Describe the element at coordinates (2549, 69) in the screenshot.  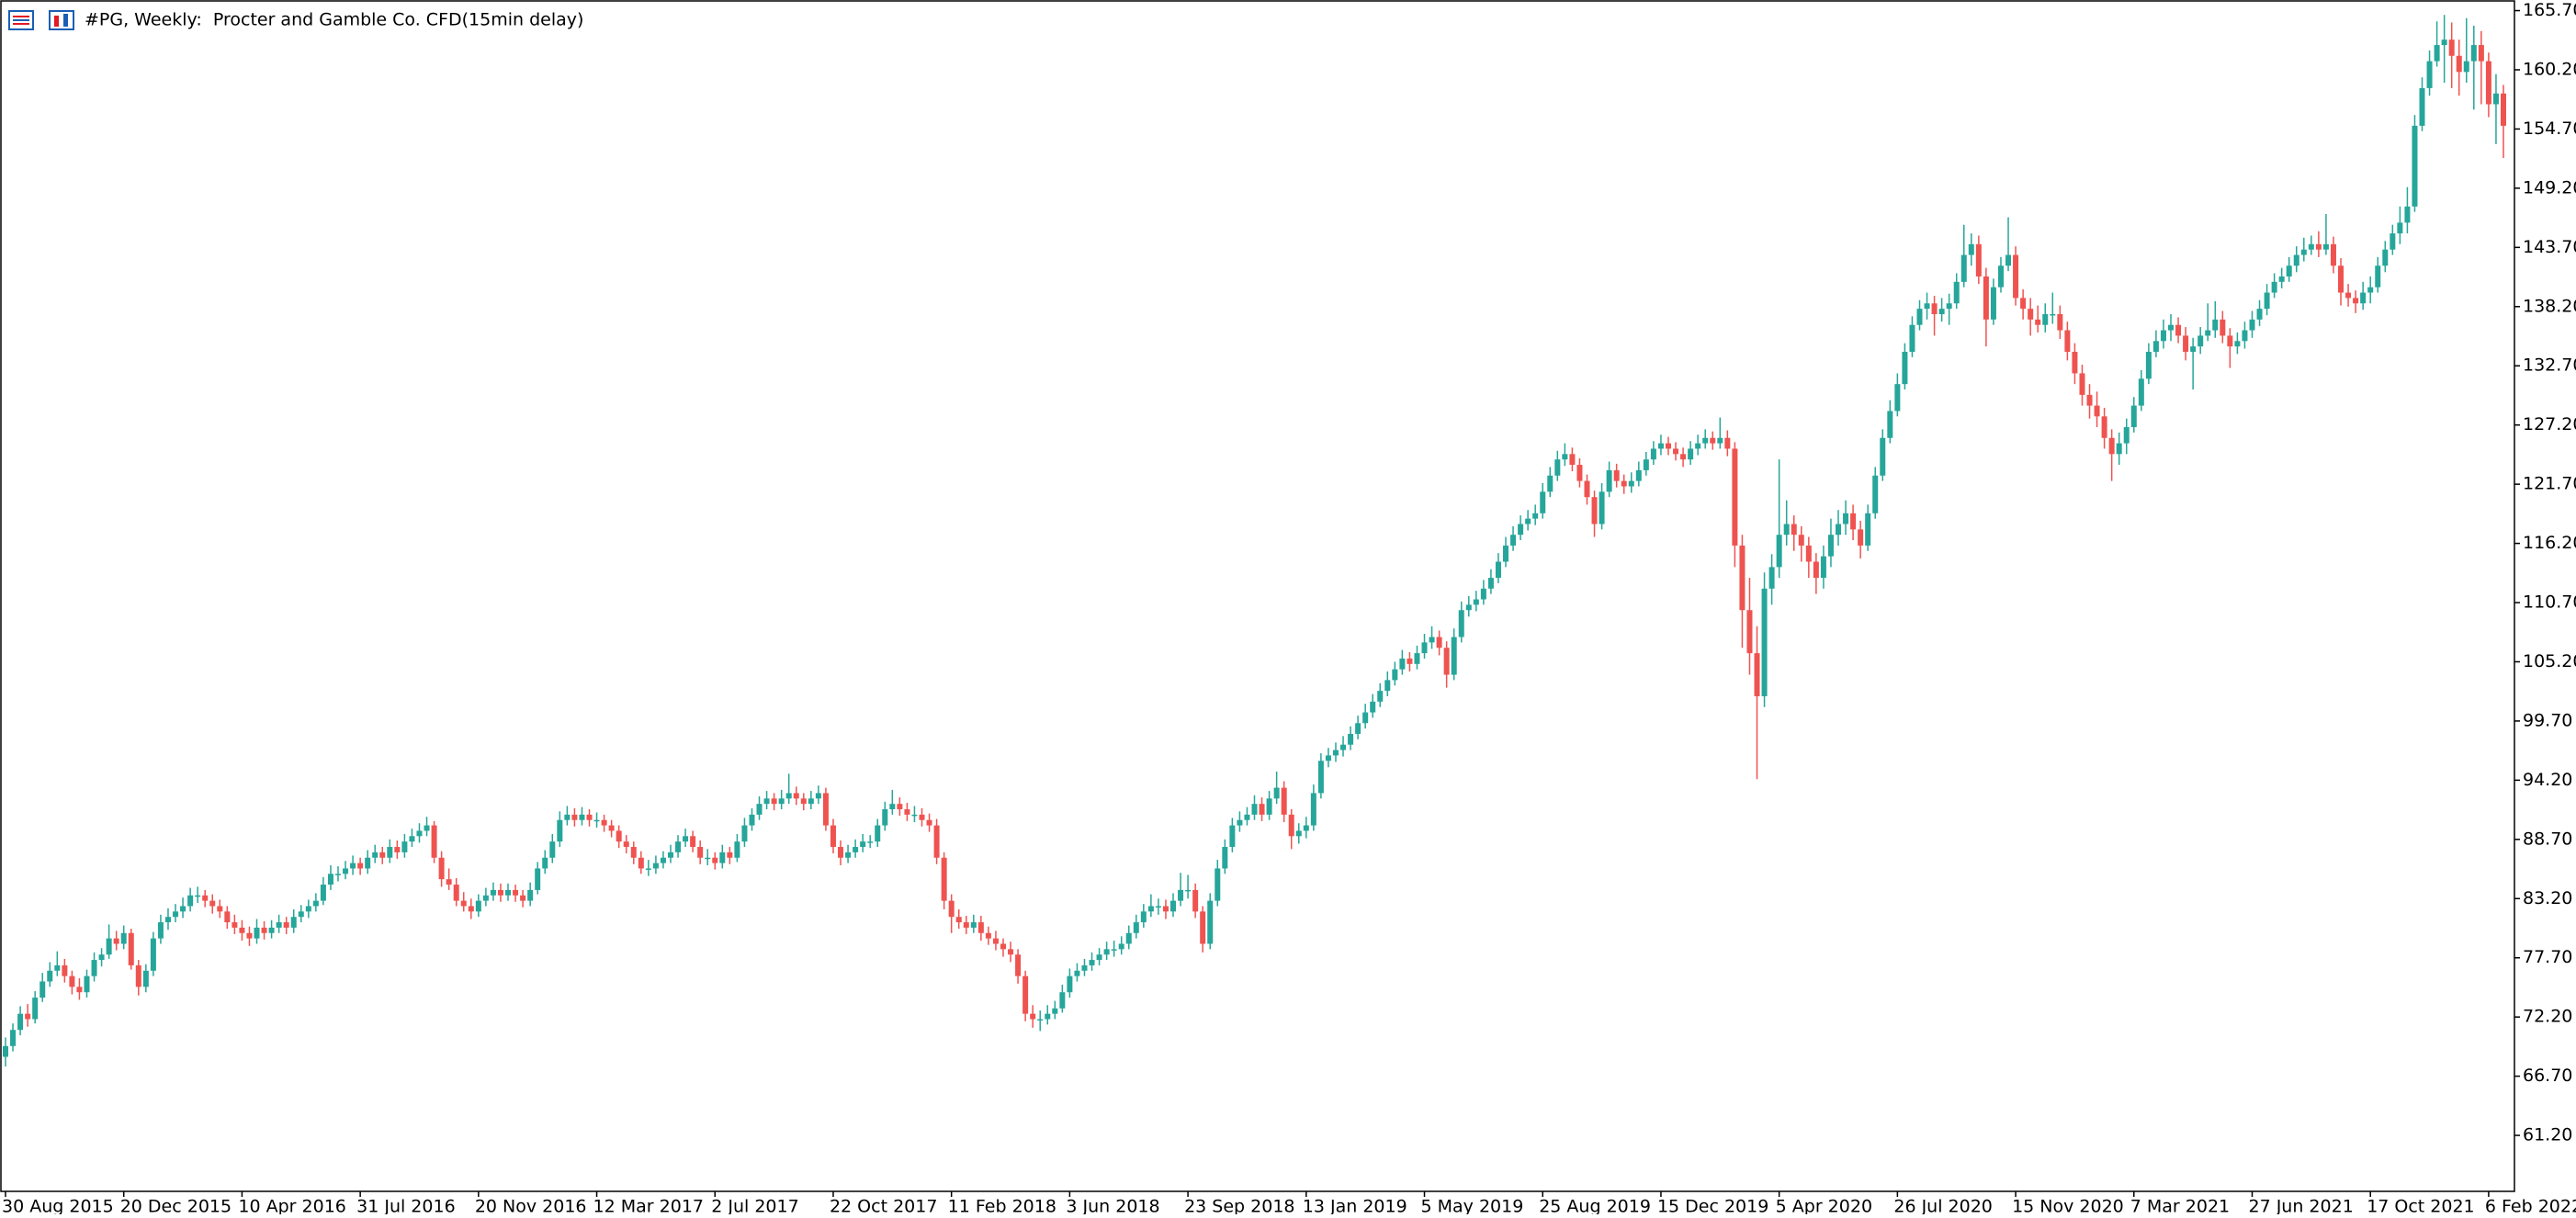
I see `y-tick-label: 160.20` at that location.